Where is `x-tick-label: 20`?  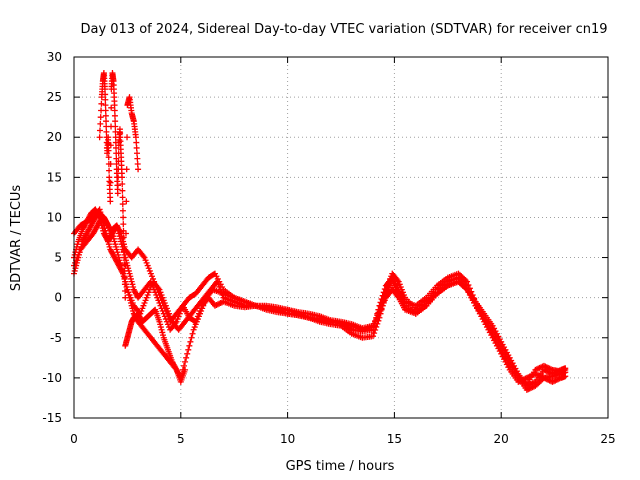
x-tick-label: 20 is located at coordinates (501, 439).